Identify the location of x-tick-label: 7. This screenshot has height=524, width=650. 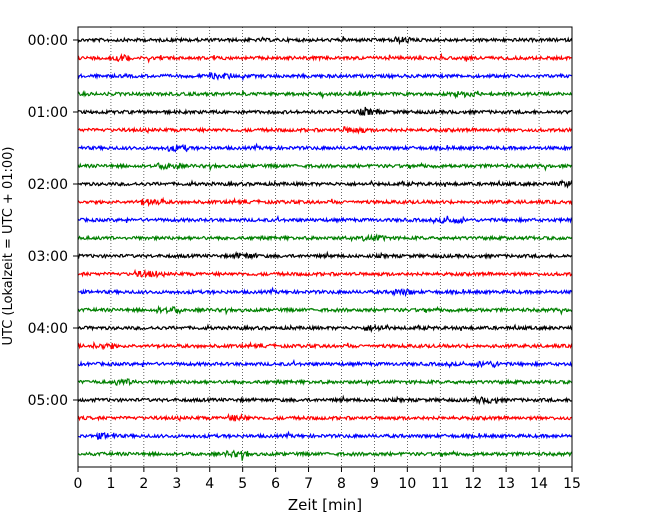
(308, 484).